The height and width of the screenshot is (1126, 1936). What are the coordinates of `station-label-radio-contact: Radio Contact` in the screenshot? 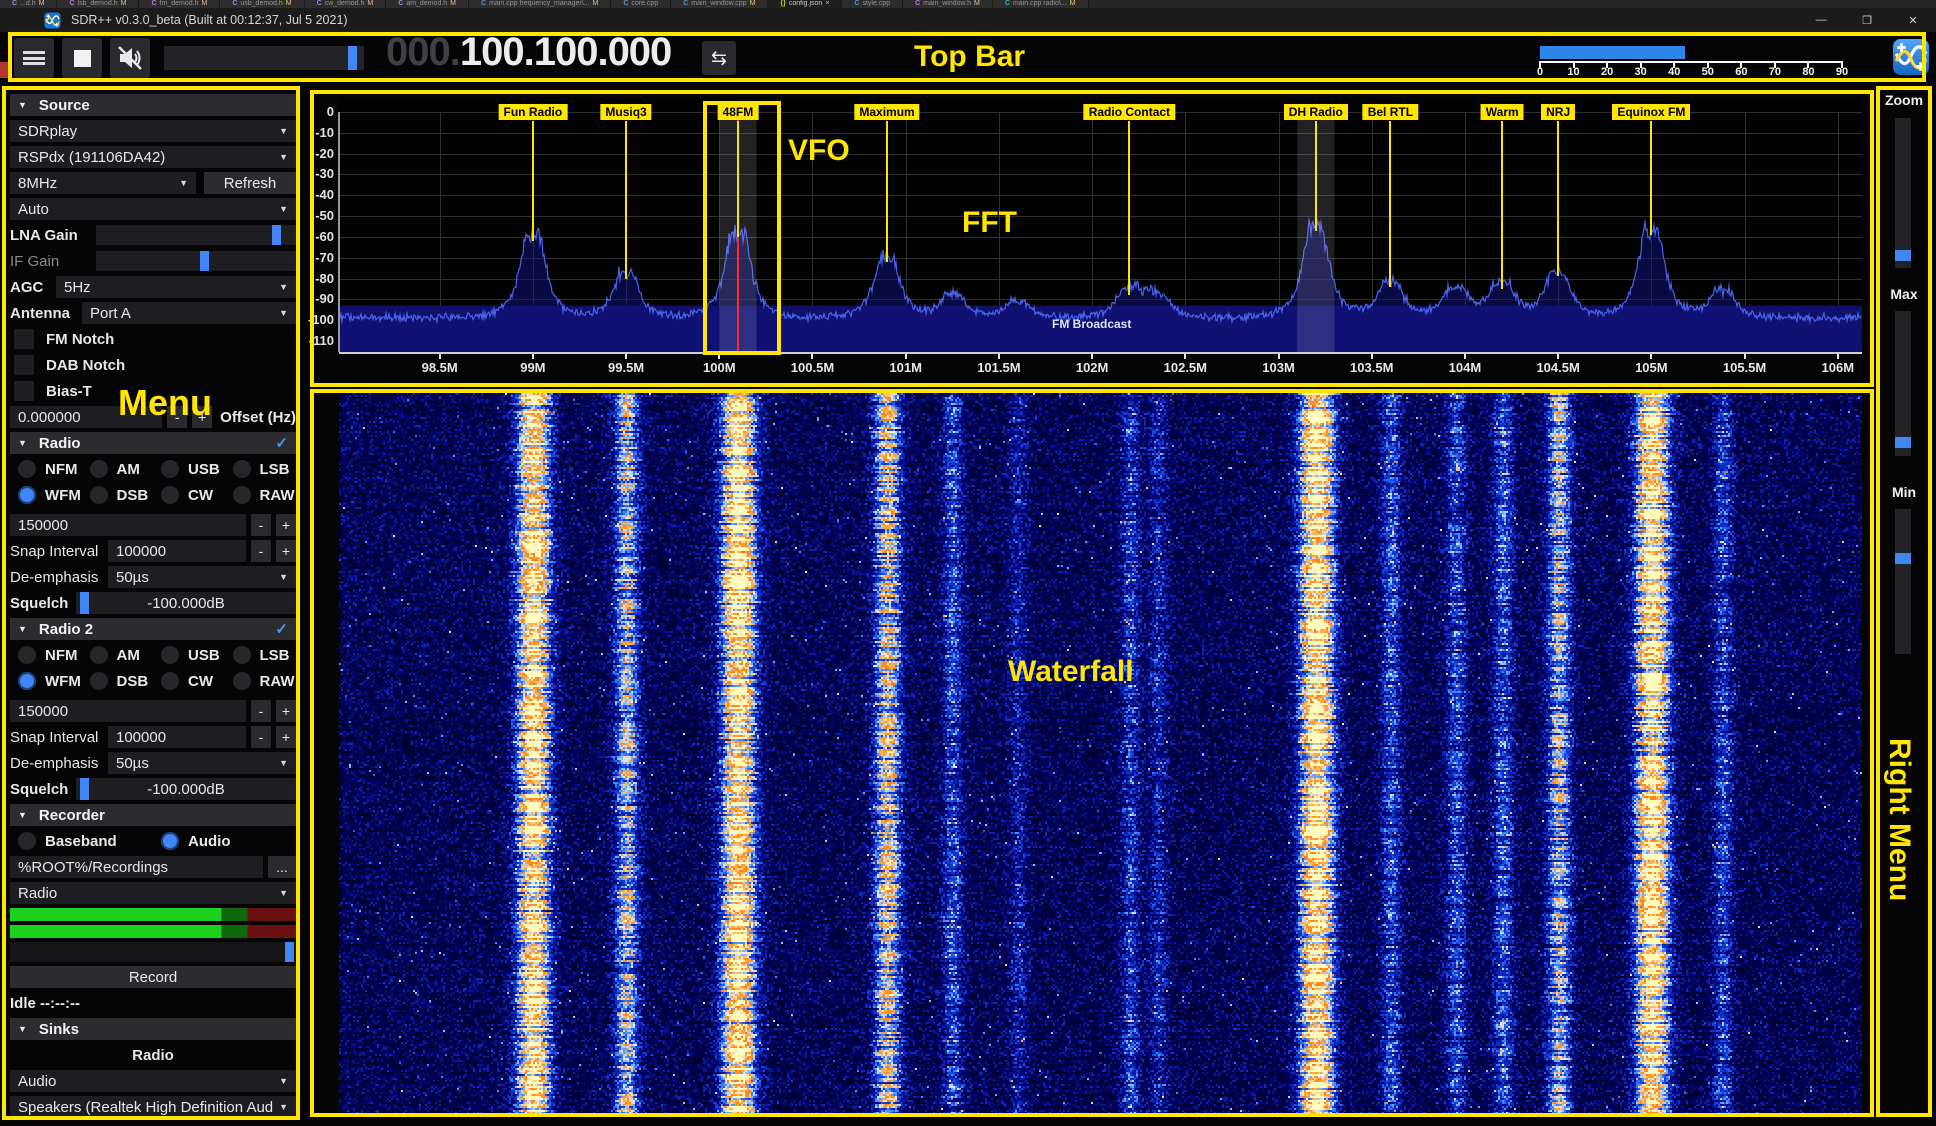 It's located at (1129, 112).